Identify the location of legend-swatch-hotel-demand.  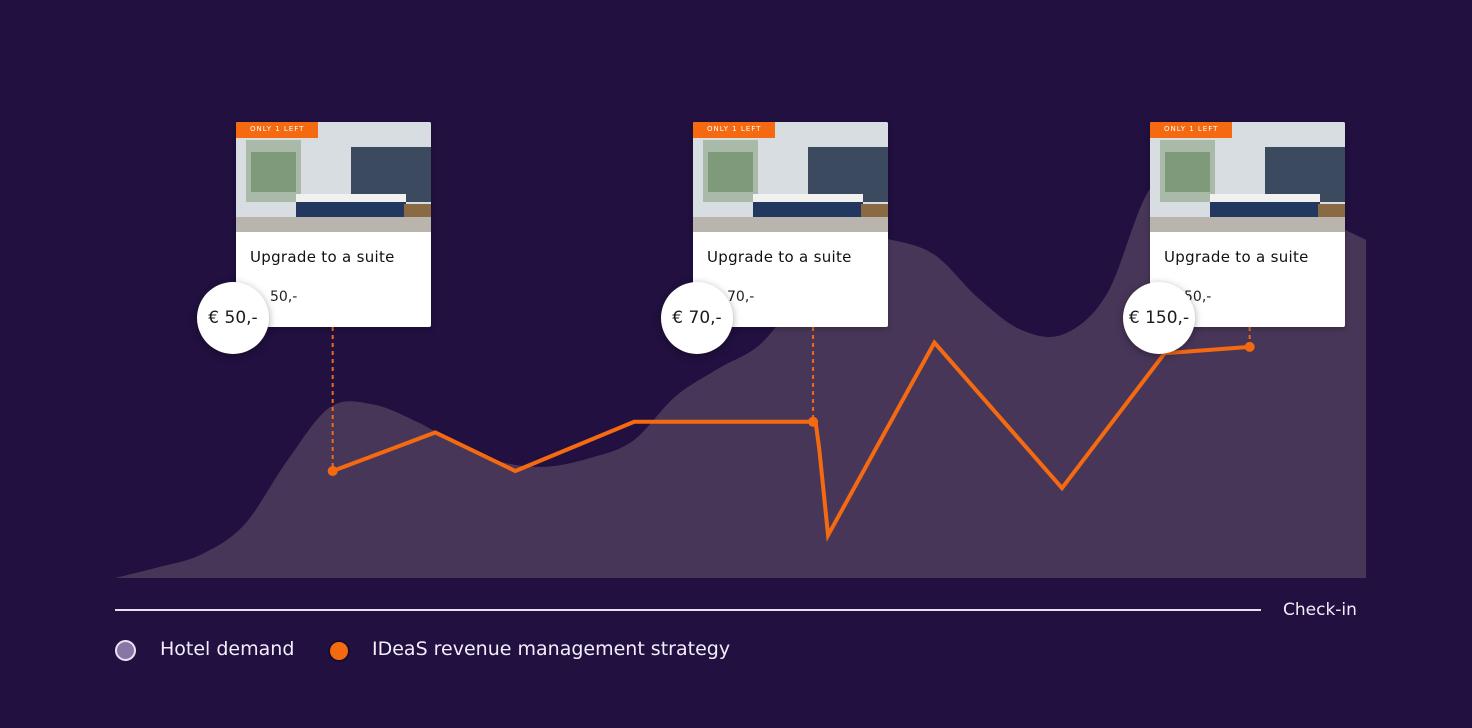
(125, 650).